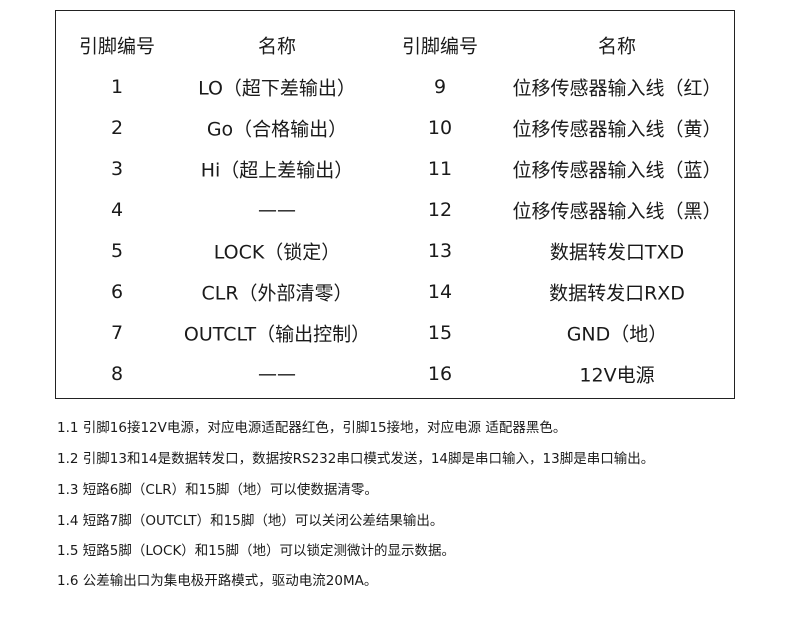 This screenshot has height=637, width=790. Describe the element at coordinates (440, 87) in the screenshot. I see `pin-number: 9` at that location.